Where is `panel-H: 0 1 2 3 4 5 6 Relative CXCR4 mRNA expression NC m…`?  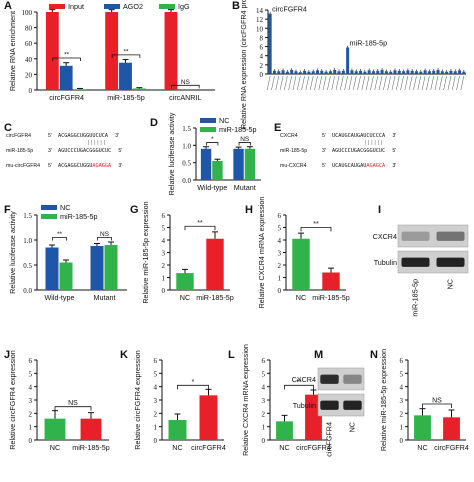
panel-H: 0 1 2 3 4 5 6 Relative CXCR4 mRNA expression NC m… is located at coordinates (303, 253).